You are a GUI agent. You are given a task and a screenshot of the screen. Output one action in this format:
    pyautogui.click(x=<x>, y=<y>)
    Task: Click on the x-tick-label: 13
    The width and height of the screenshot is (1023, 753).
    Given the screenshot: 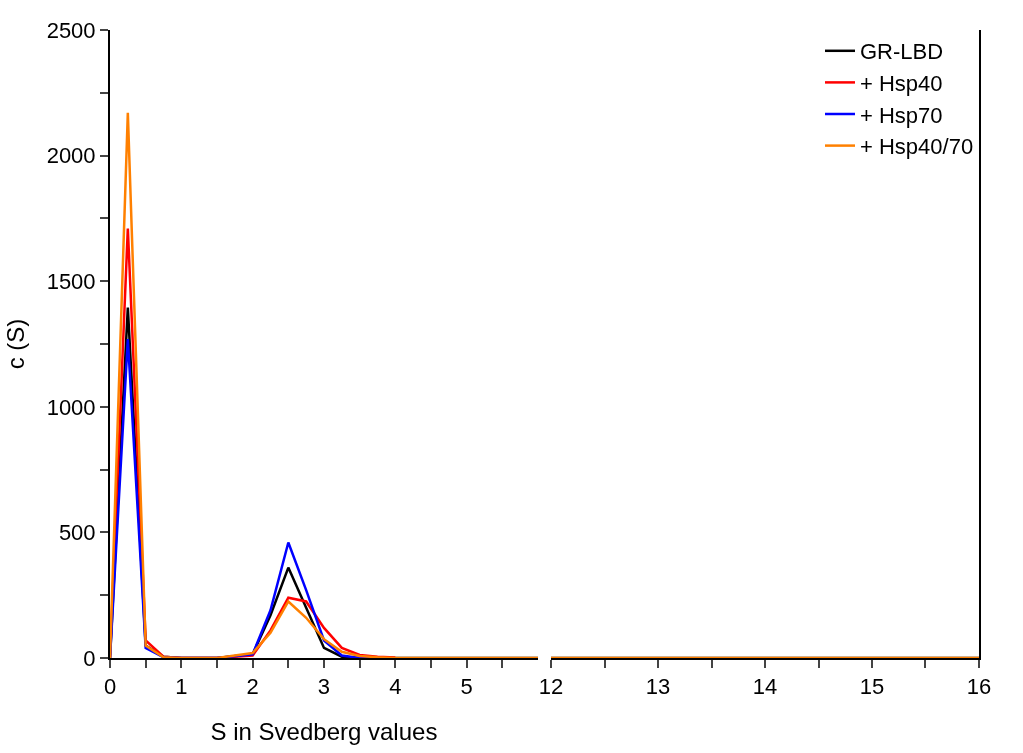 What is the action you would take?
    pyautogui.click(x=658, y=687)
    